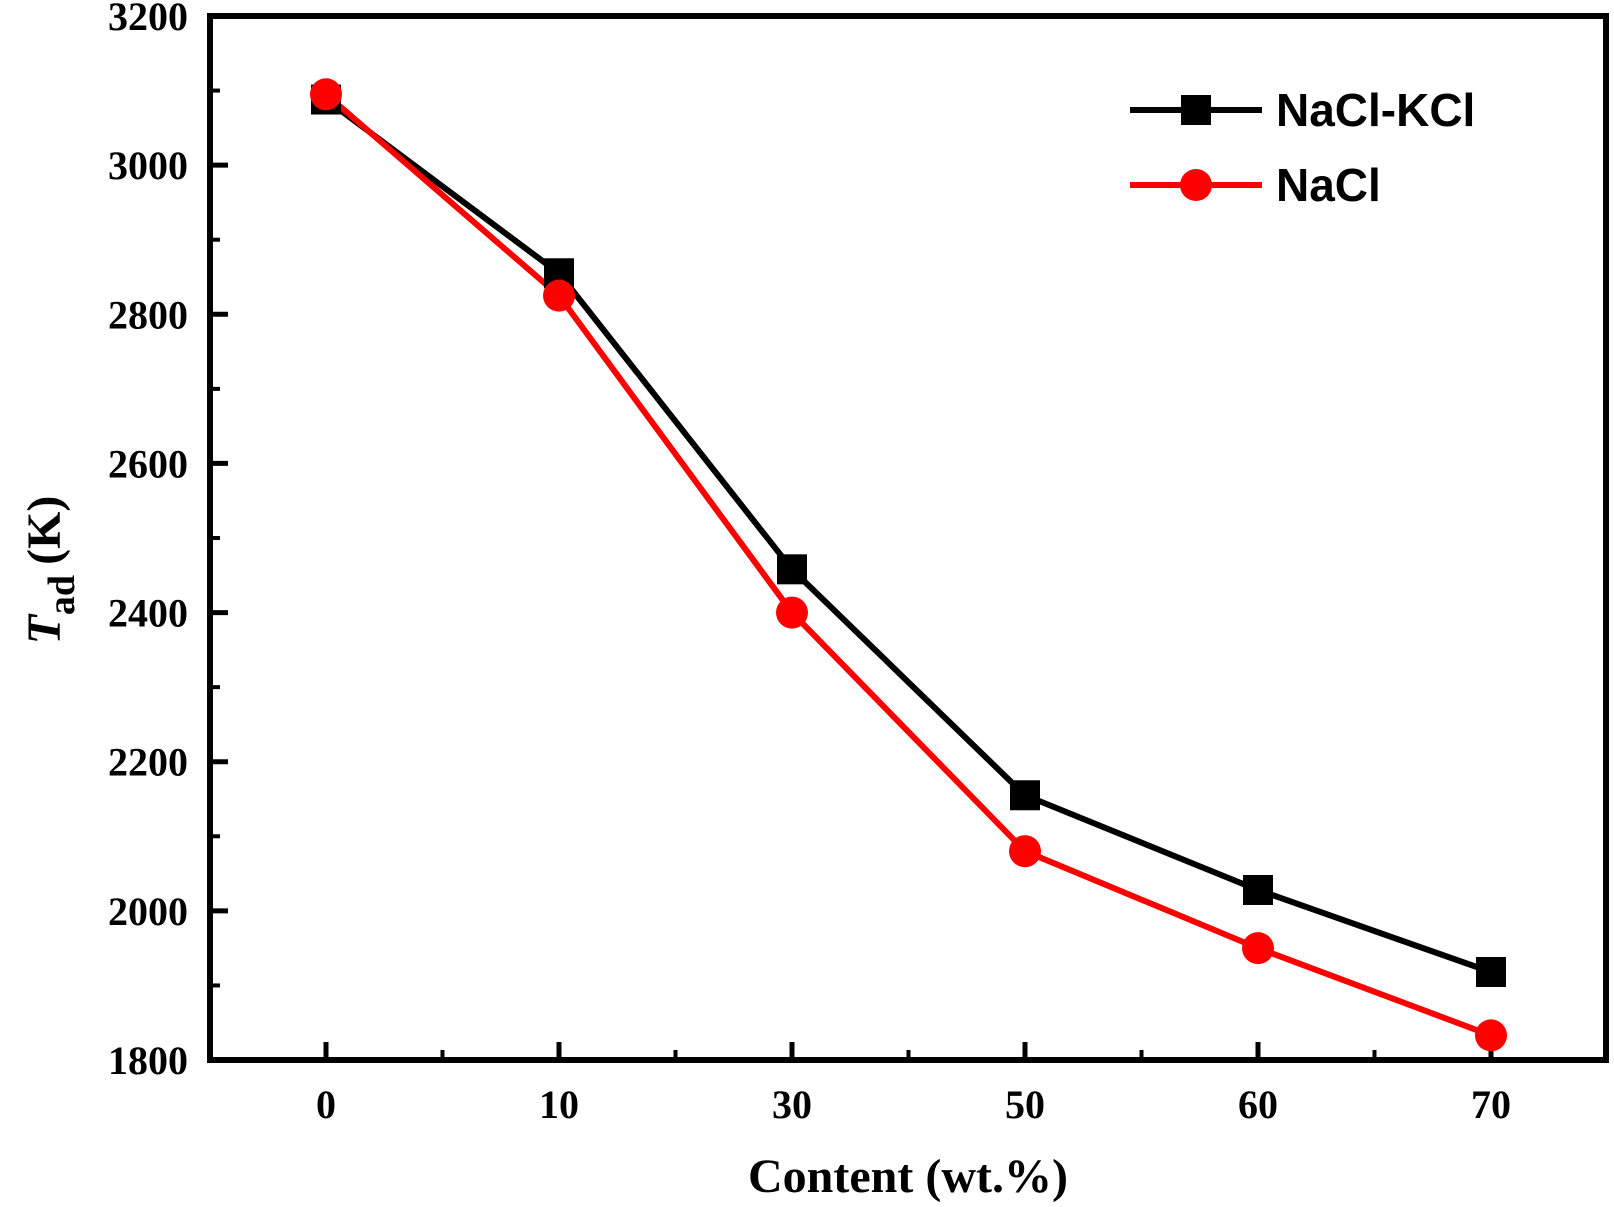 This screenshot has width=1614, height=1207. I want to click on x-tick-labels: 0 10 30 50 60 70, so click(913, 1104).